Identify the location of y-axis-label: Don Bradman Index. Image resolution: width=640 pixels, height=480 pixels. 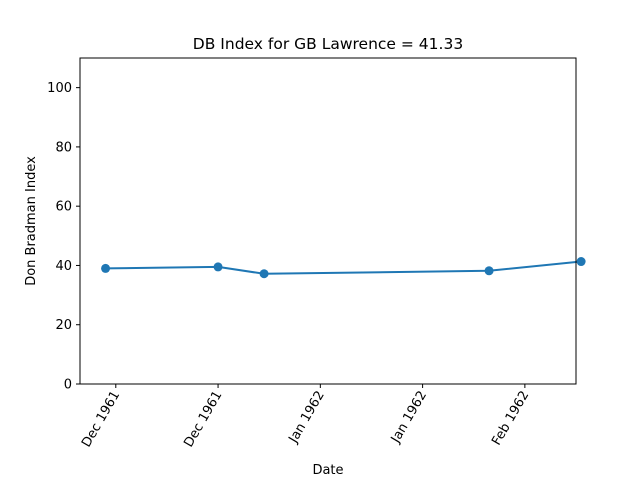
(31, 221).